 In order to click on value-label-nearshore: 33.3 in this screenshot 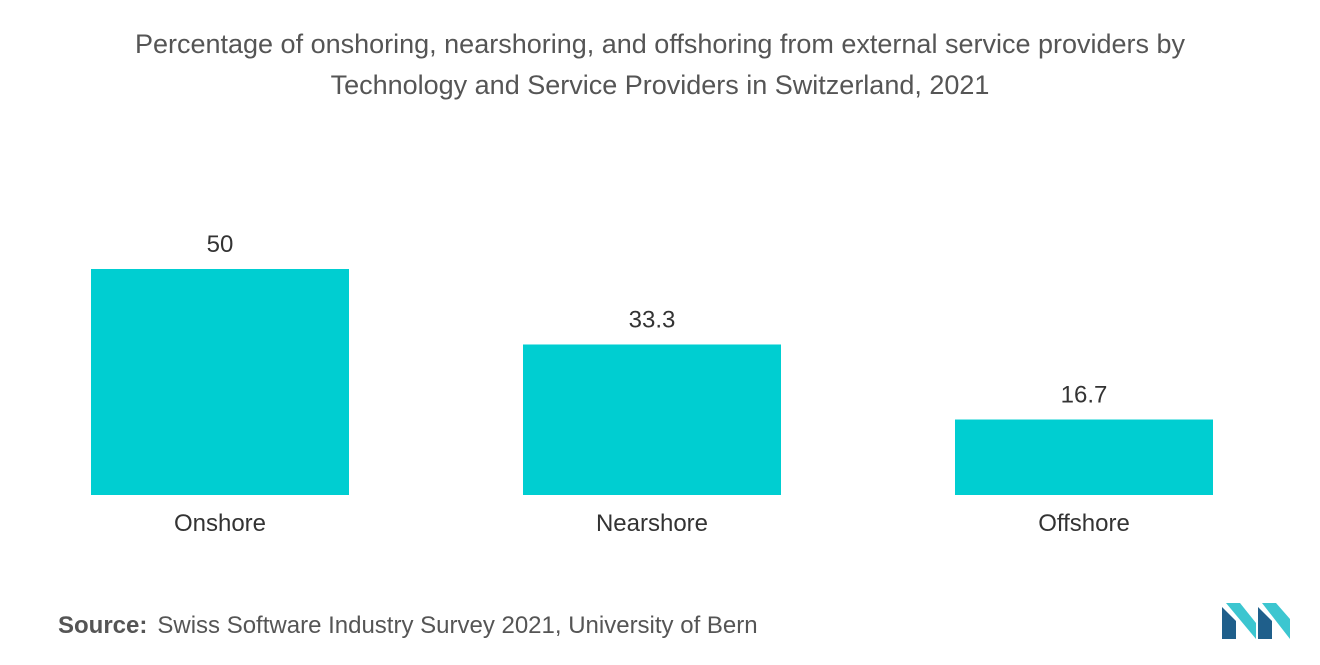, I will do `click(652, 319)`.